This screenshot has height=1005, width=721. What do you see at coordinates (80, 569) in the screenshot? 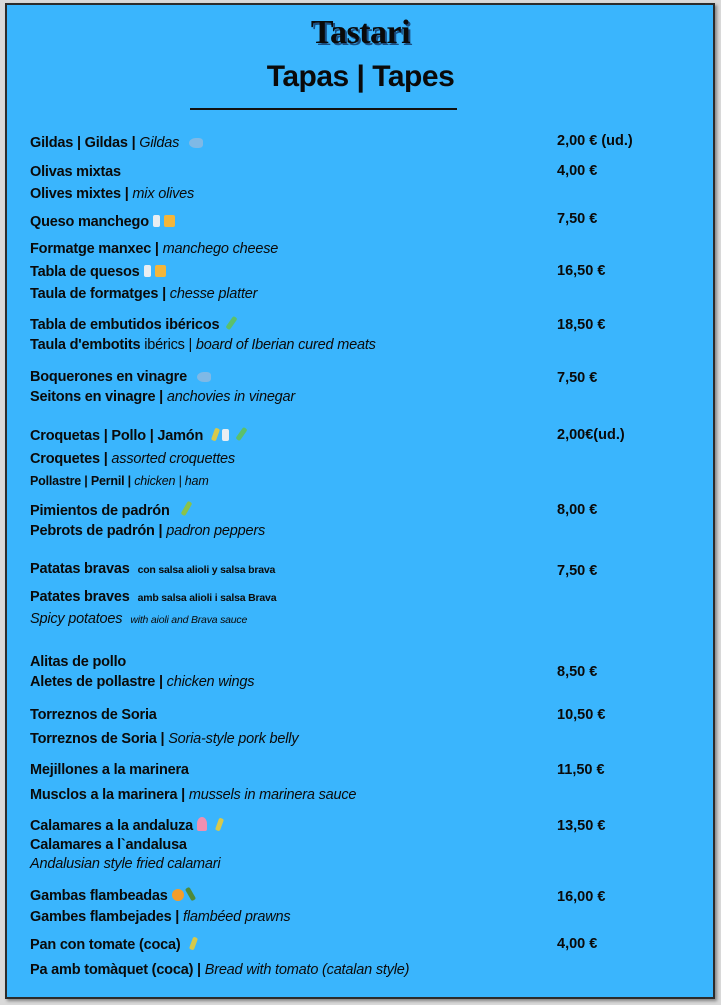
I see `menu-item-text: Patatas bravas` at bounding box center [80, 569].